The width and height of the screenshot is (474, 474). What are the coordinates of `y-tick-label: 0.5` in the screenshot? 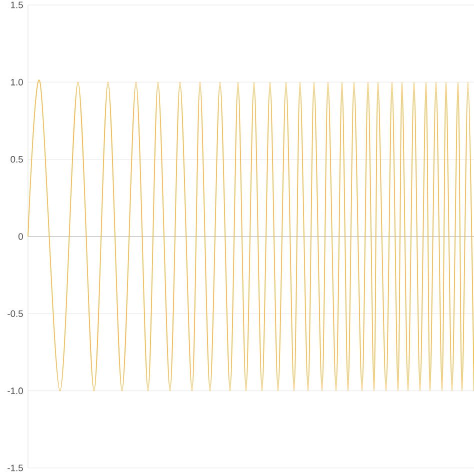 It's located at (16, 159).